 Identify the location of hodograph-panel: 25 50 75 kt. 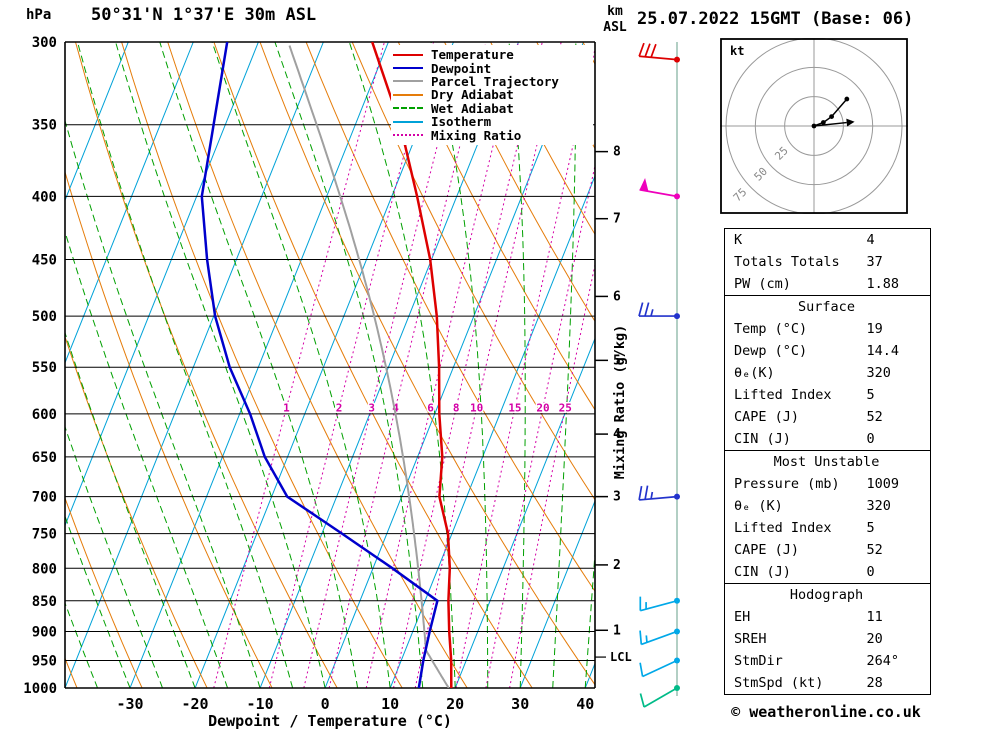
(814, 126).